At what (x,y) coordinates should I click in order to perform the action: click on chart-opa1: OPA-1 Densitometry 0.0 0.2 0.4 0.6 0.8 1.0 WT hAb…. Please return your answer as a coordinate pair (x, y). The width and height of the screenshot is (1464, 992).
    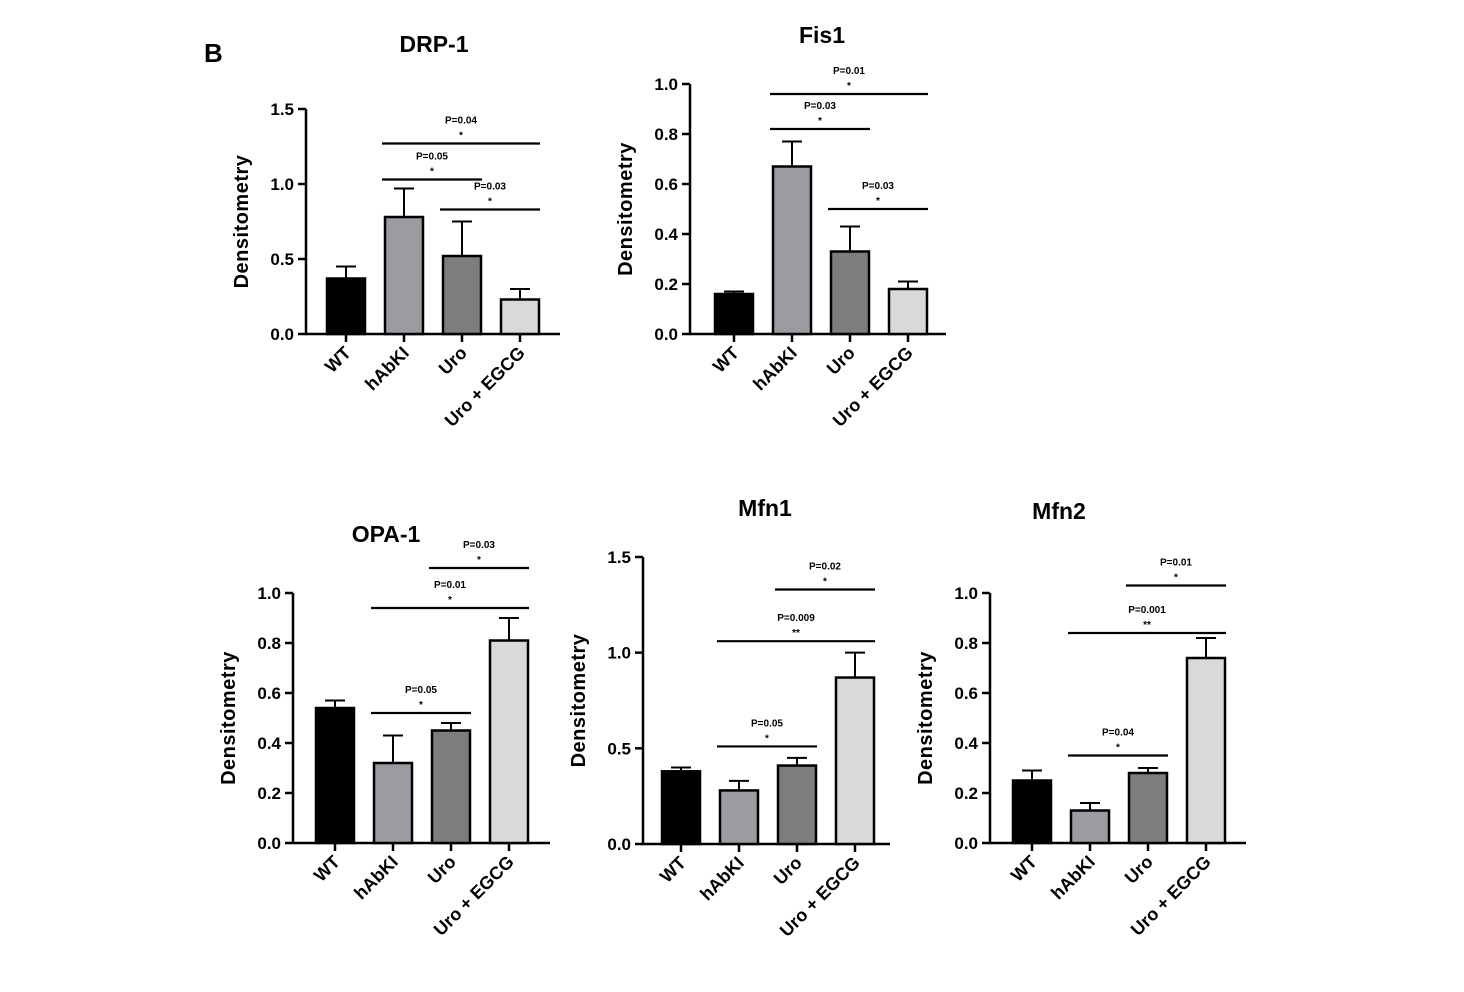
    Looking at the image, I should click on (384, 730).